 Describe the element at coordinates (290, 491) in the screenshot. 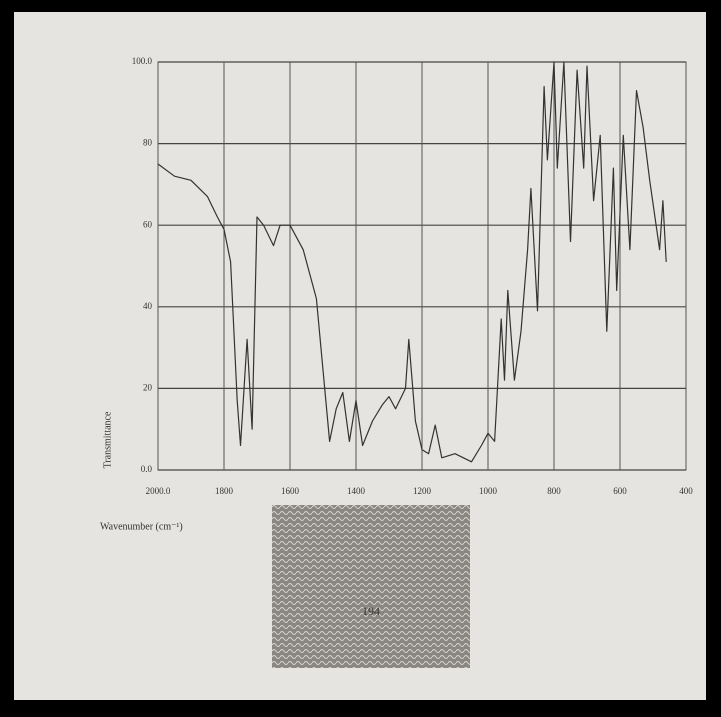

I see `x-tick-label: 1600` at that location.